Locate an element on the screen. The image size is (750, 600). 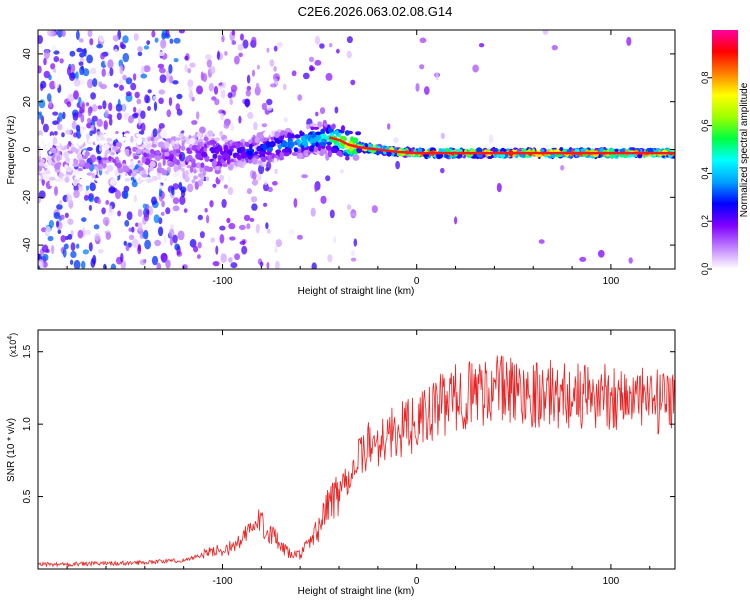
snr-y-tick-label: 1.5 is located at coordinates (27, 351).